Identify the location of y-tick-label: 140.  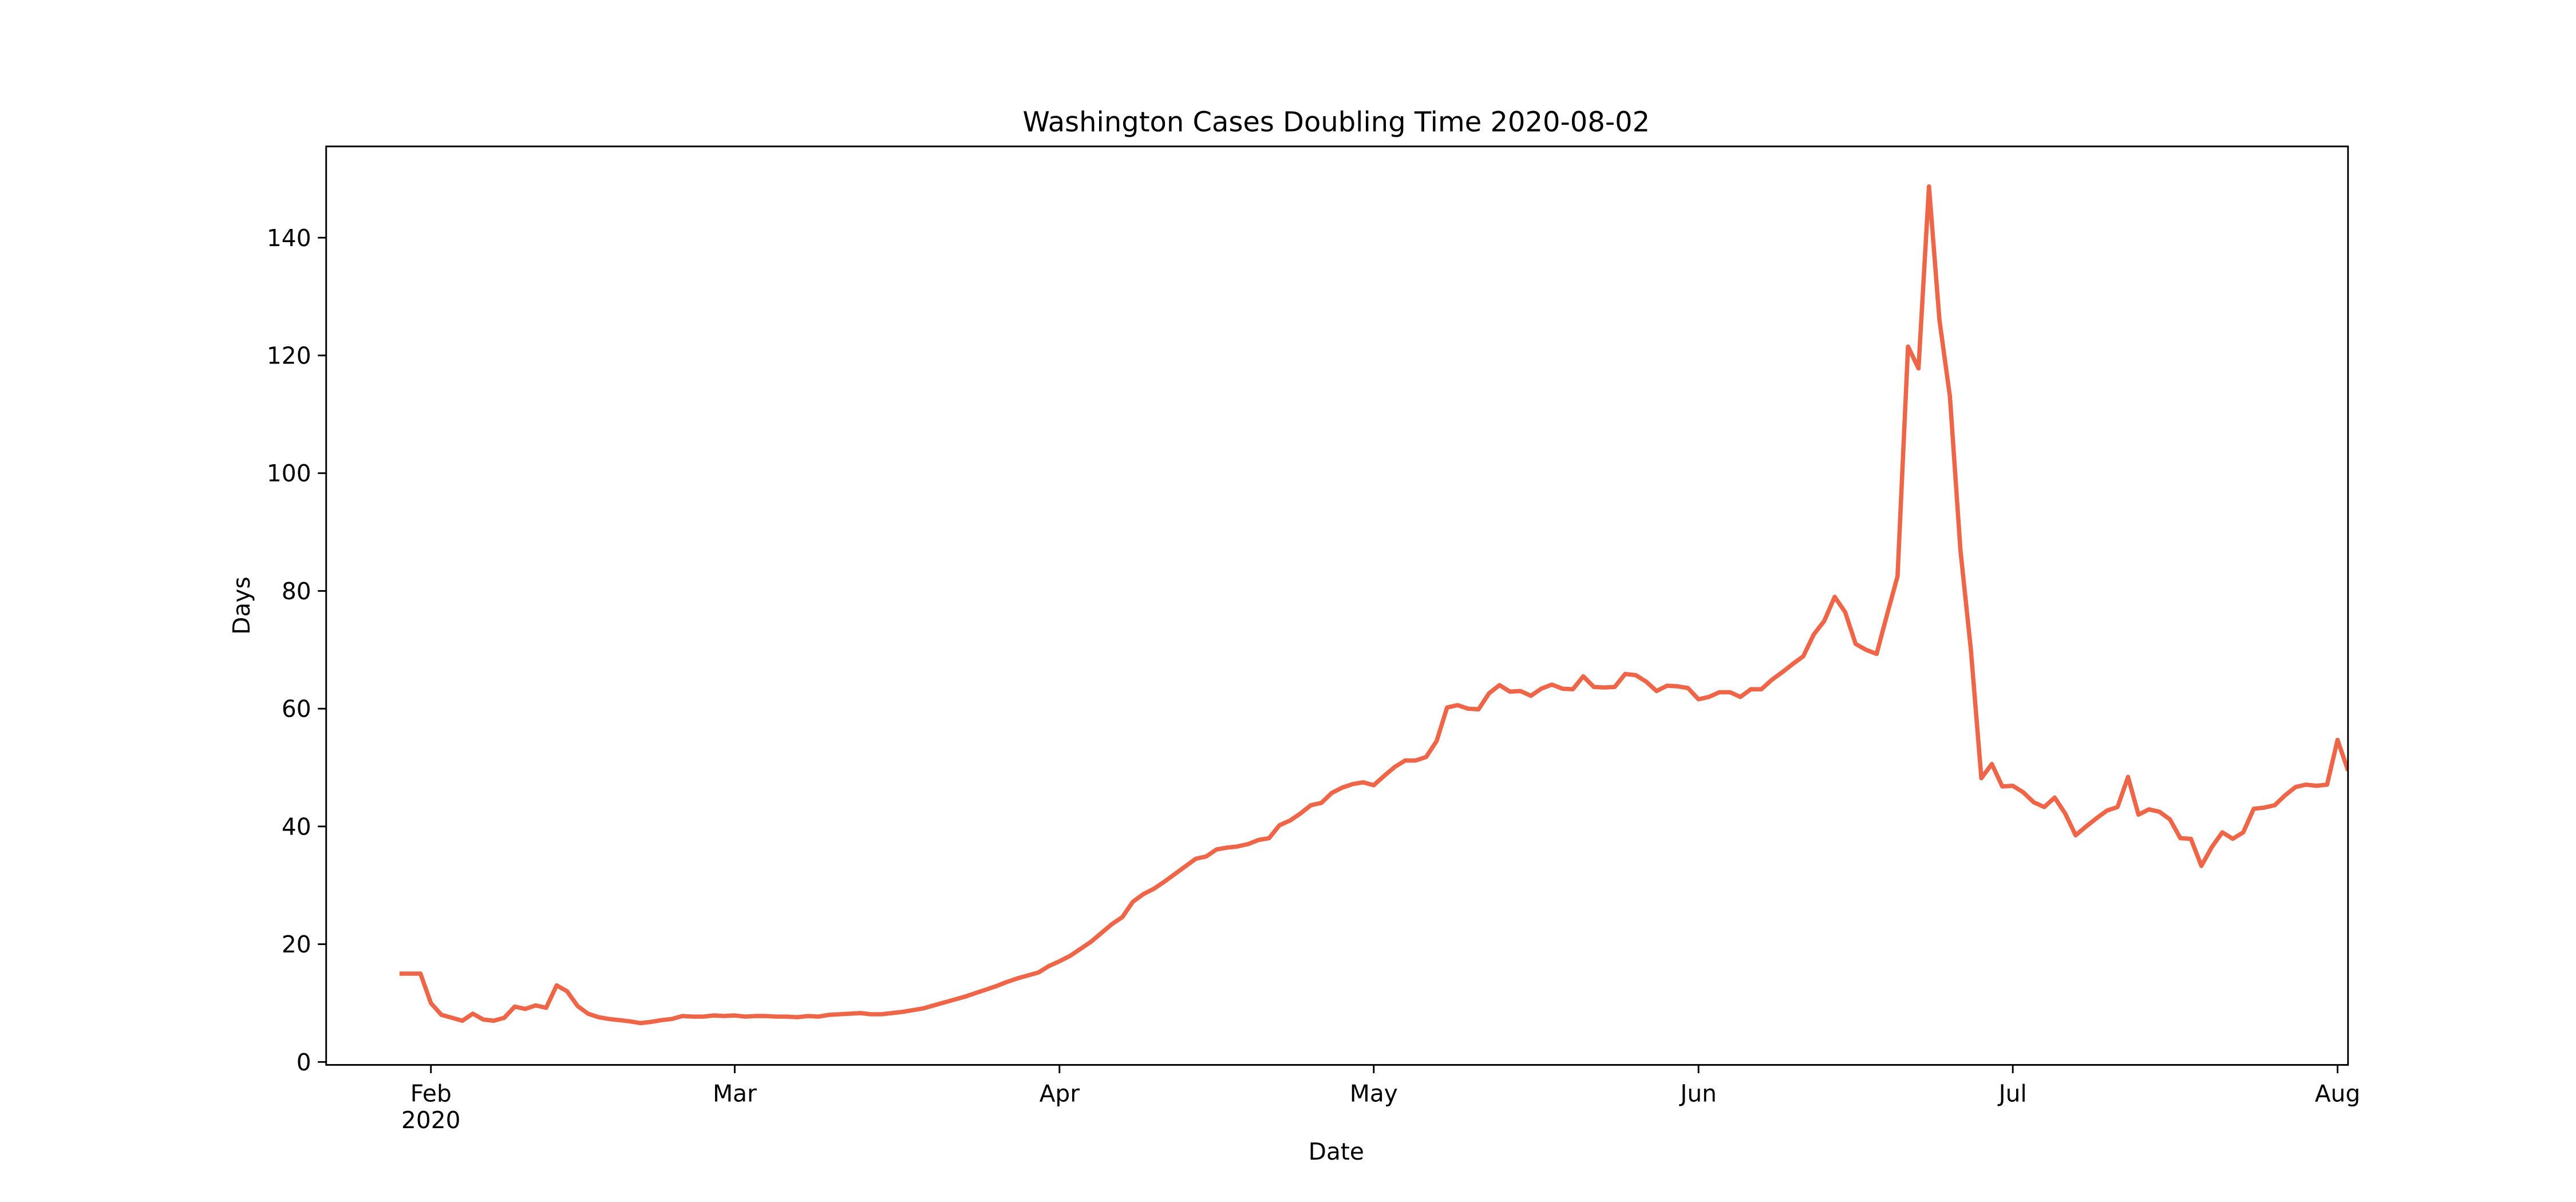
(289, 238).